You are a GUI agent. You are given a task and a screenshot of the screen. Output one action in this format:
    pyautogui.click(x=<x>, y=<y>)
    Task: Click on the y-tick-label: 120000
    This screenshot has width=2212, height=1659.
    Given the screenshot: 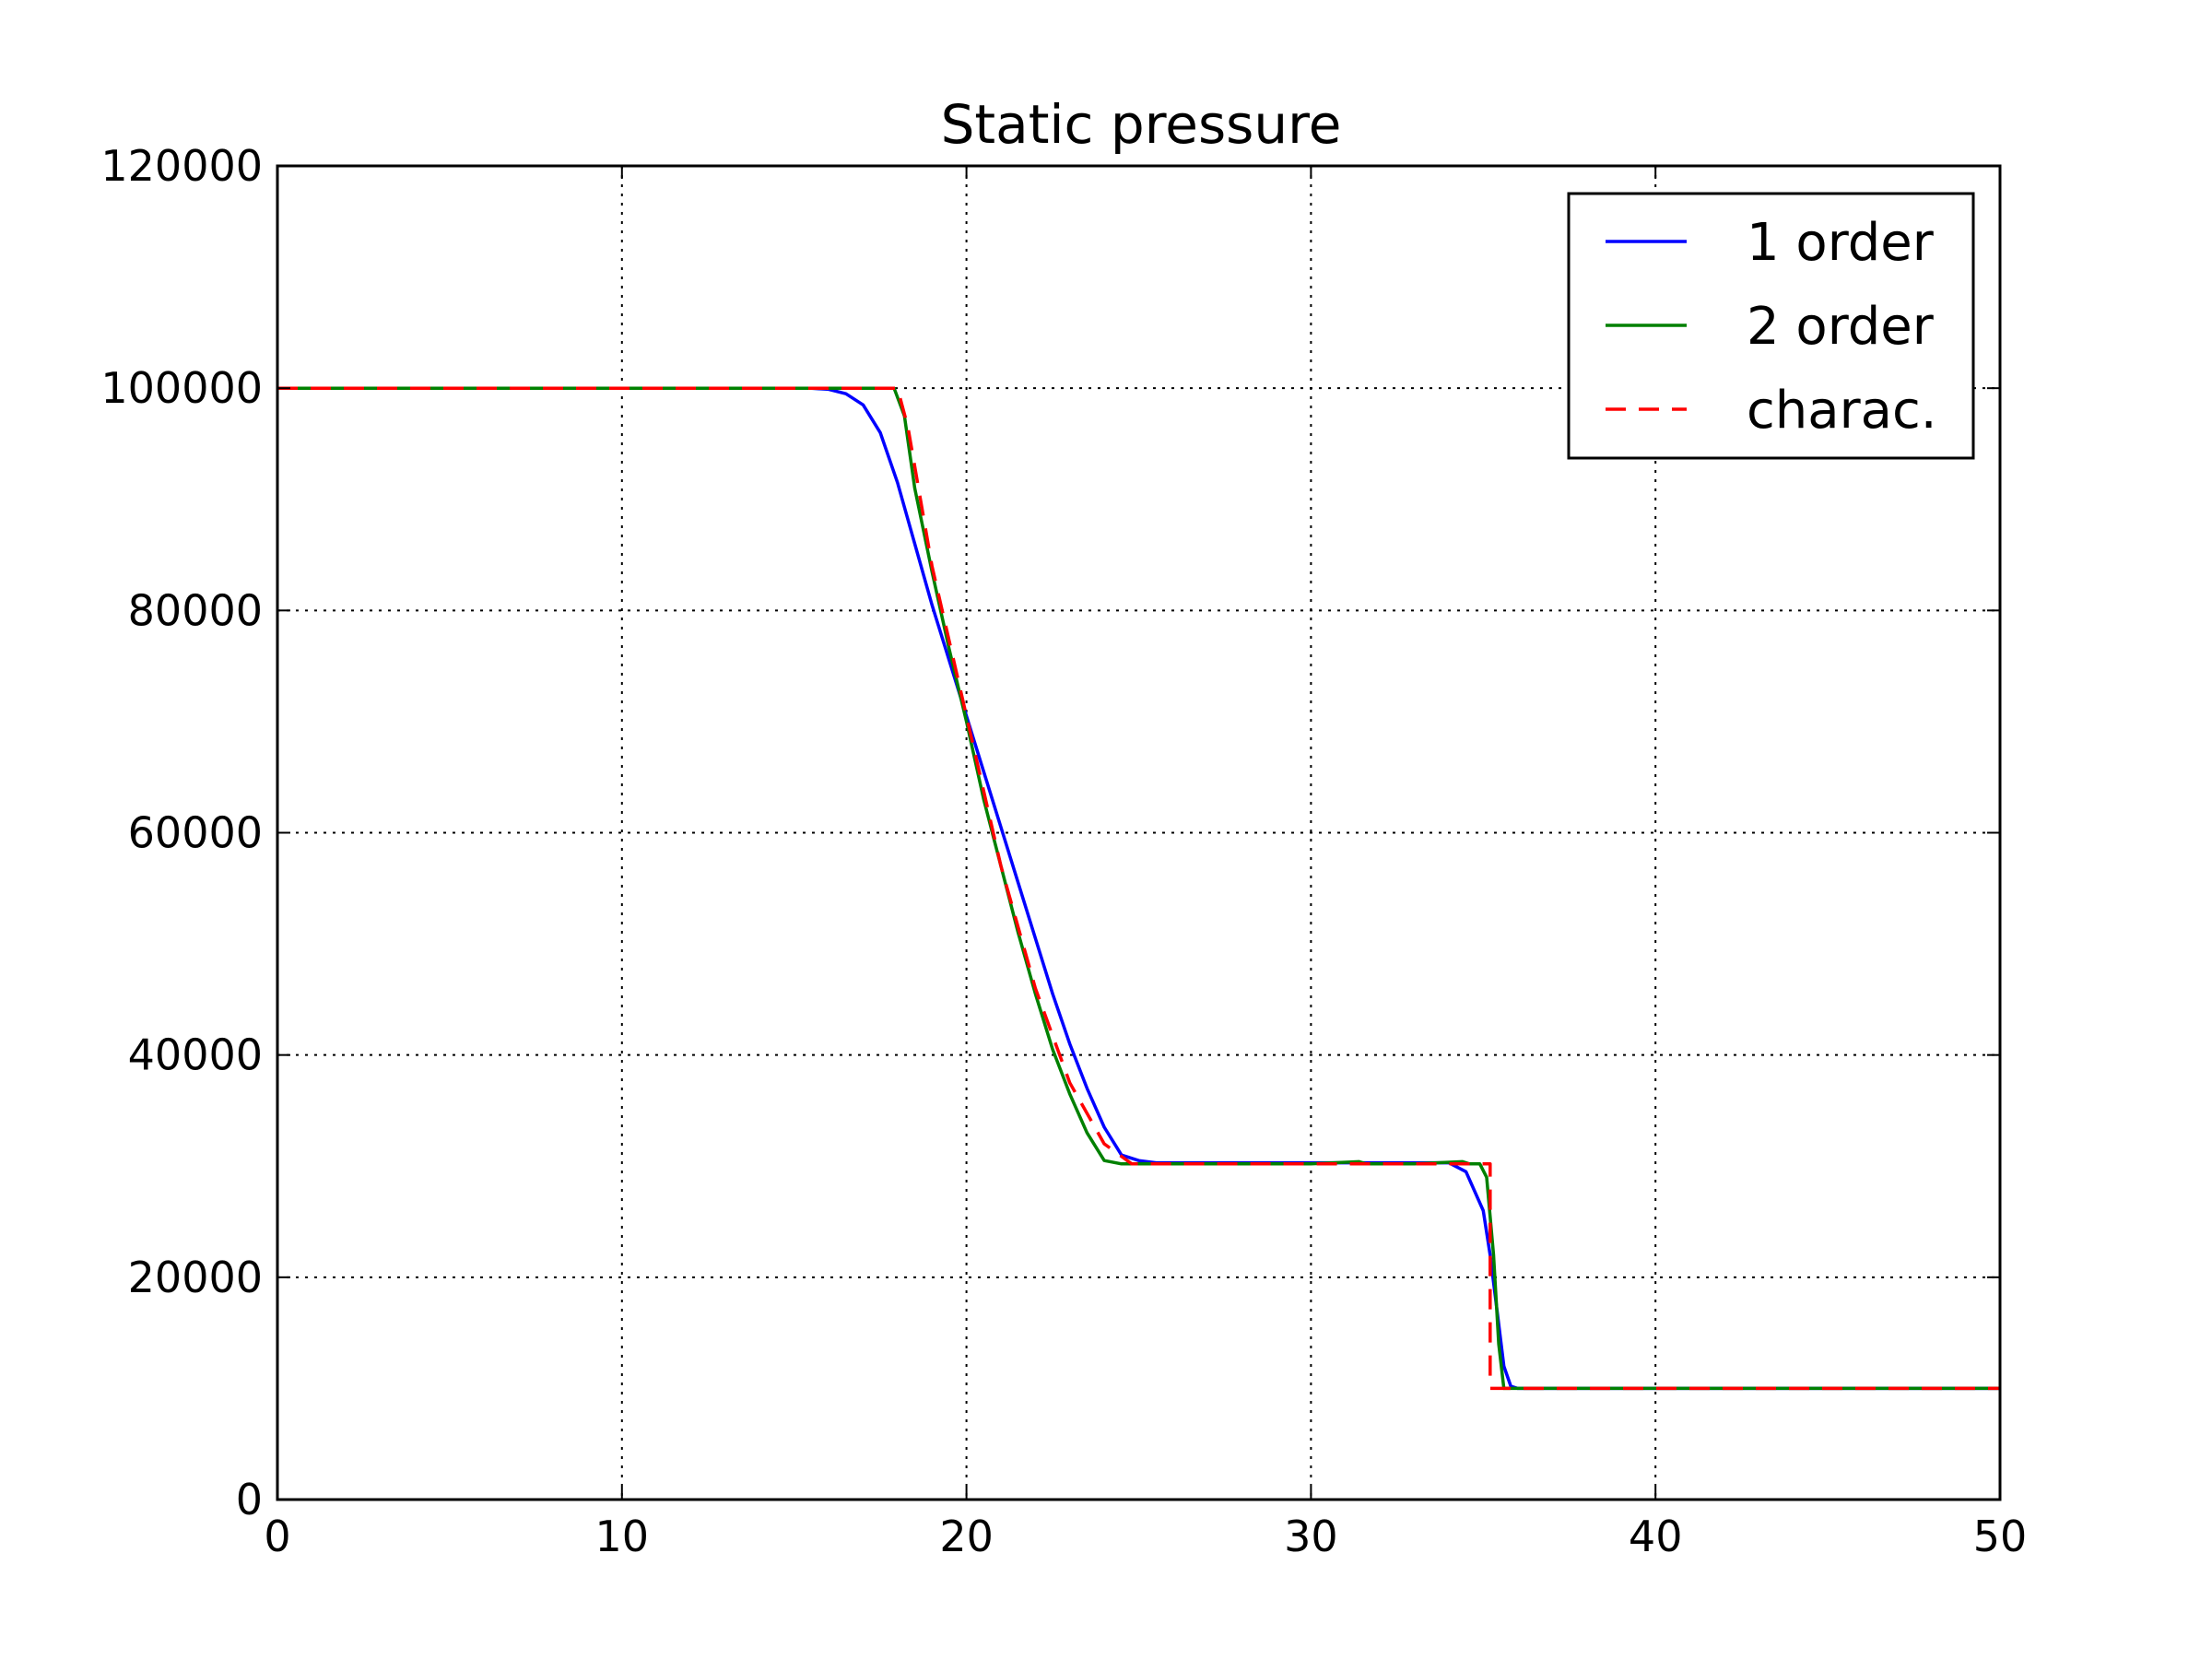 What is the action you would take?
    pyautogui.click(x=181, y=166)
    